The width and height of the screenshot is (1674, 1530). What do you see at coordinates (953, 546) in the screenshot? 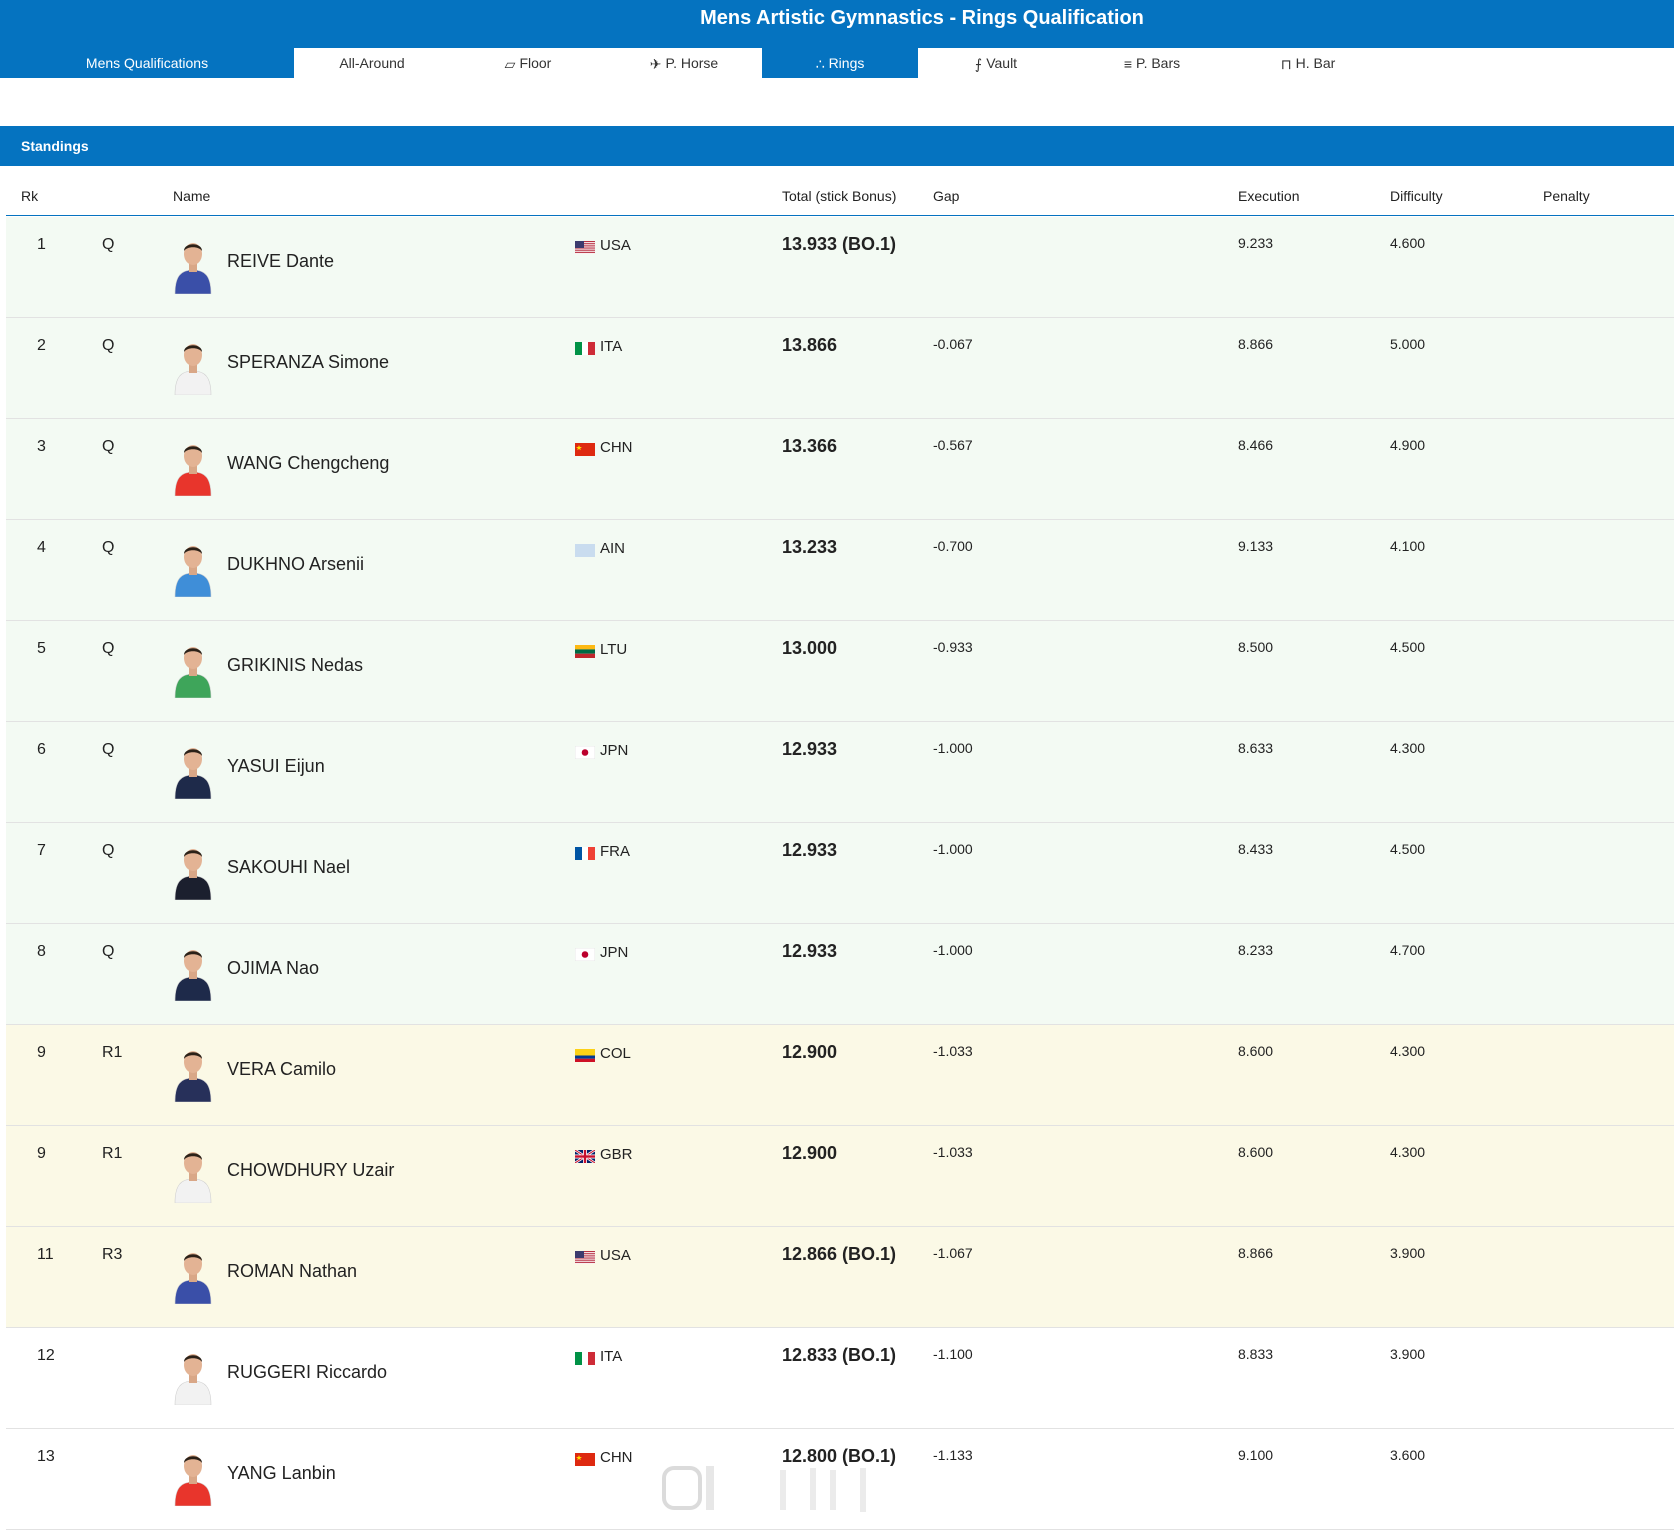
I see `gap-value: -0.700` at bounding box center [953, 546].